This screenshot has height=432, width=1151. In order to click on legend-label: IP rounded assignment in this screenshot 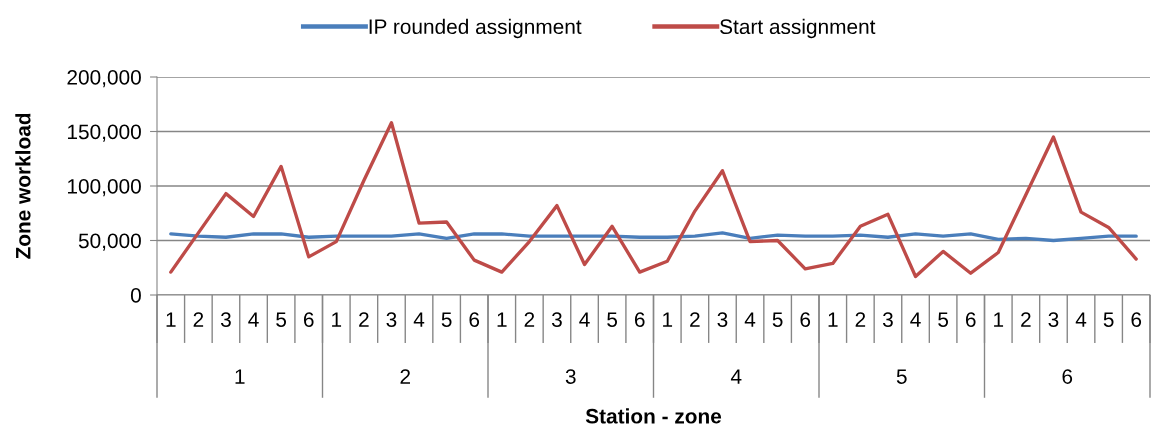, I will do `click(475, 28)`.